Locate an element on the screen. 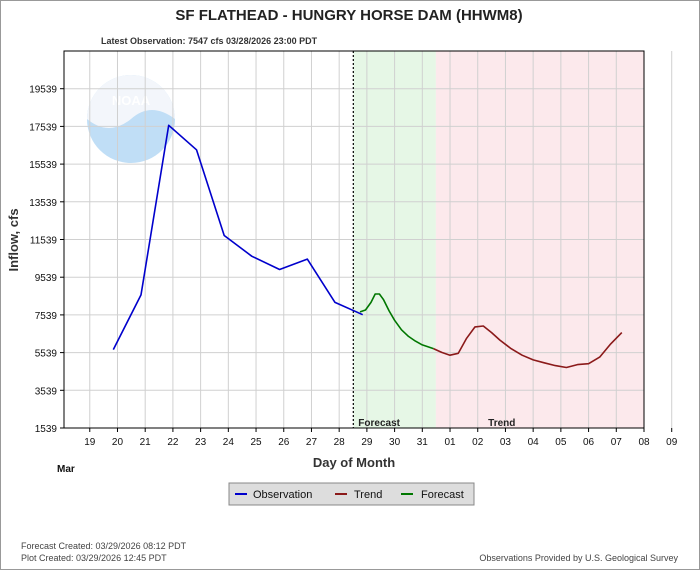  x-tick-label: 02 is located at coordinates (478, 442).